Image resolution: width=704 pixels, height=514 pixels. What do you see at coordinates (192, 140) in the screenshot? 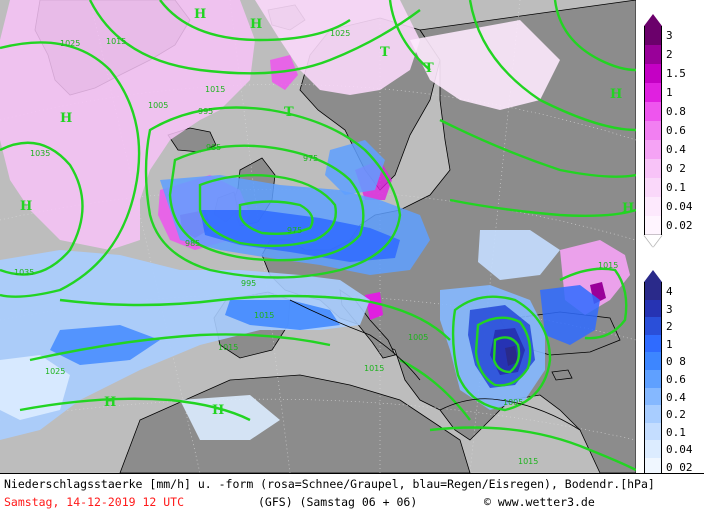
I see `iceland` at bounding box center [192, 140].